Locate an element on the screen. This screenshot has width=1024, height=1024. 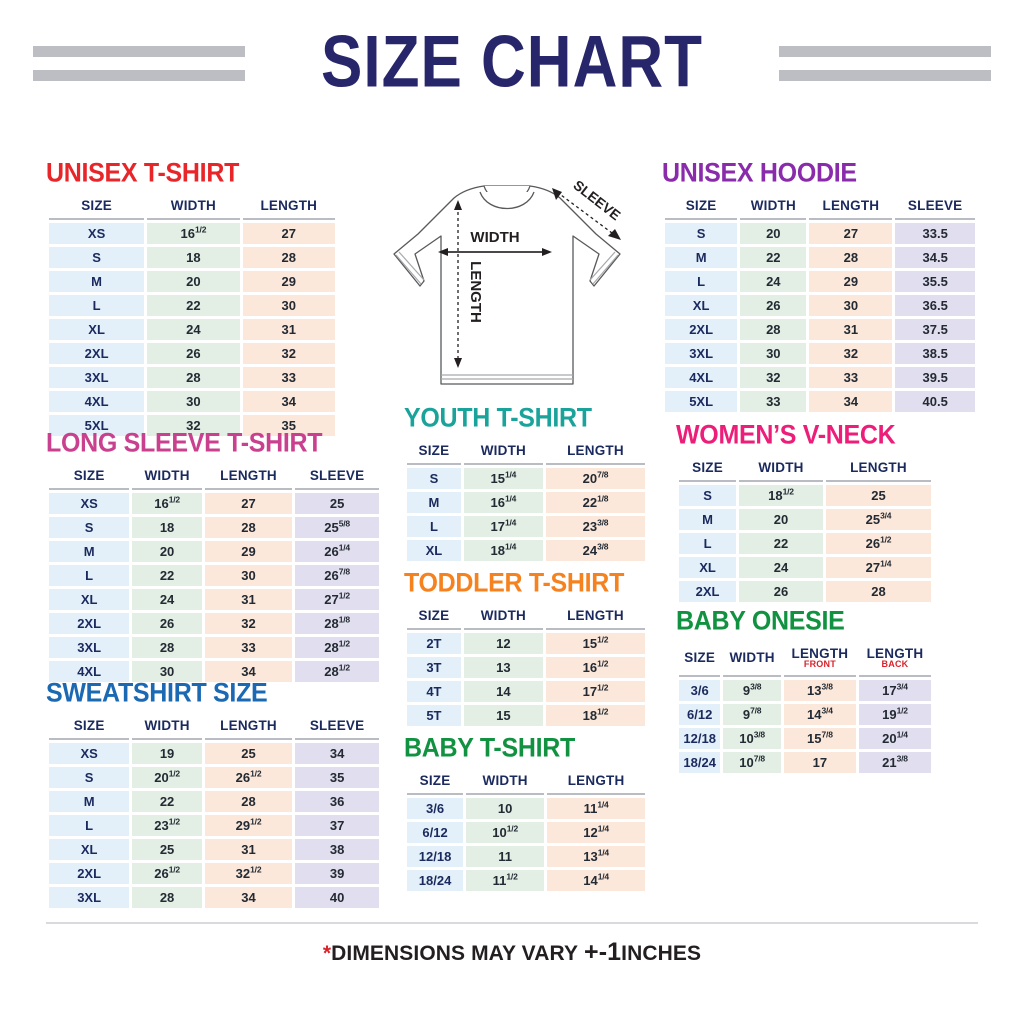
cell-value: 39.5 is located at coordinates (935, 378).